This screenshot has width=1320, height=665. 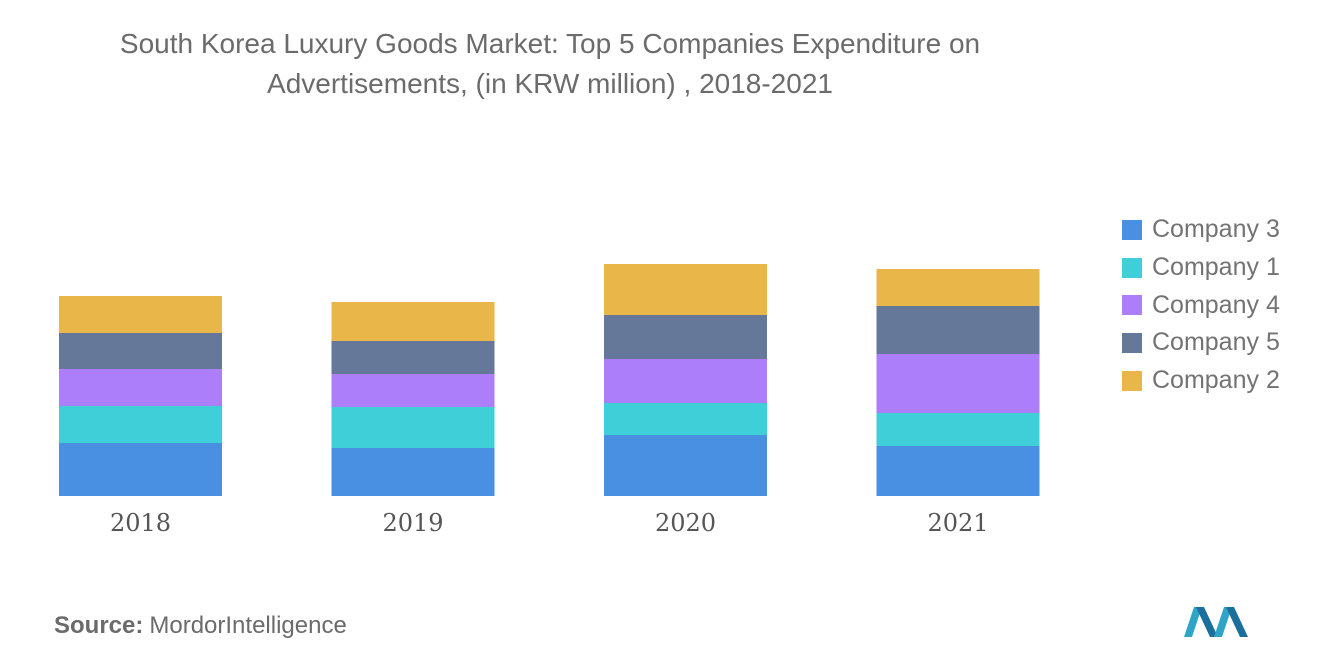 What do you see at coordinates (99, 625) in the screenshot?
I see `source-label: Source:` at bounding box center [99, 625].